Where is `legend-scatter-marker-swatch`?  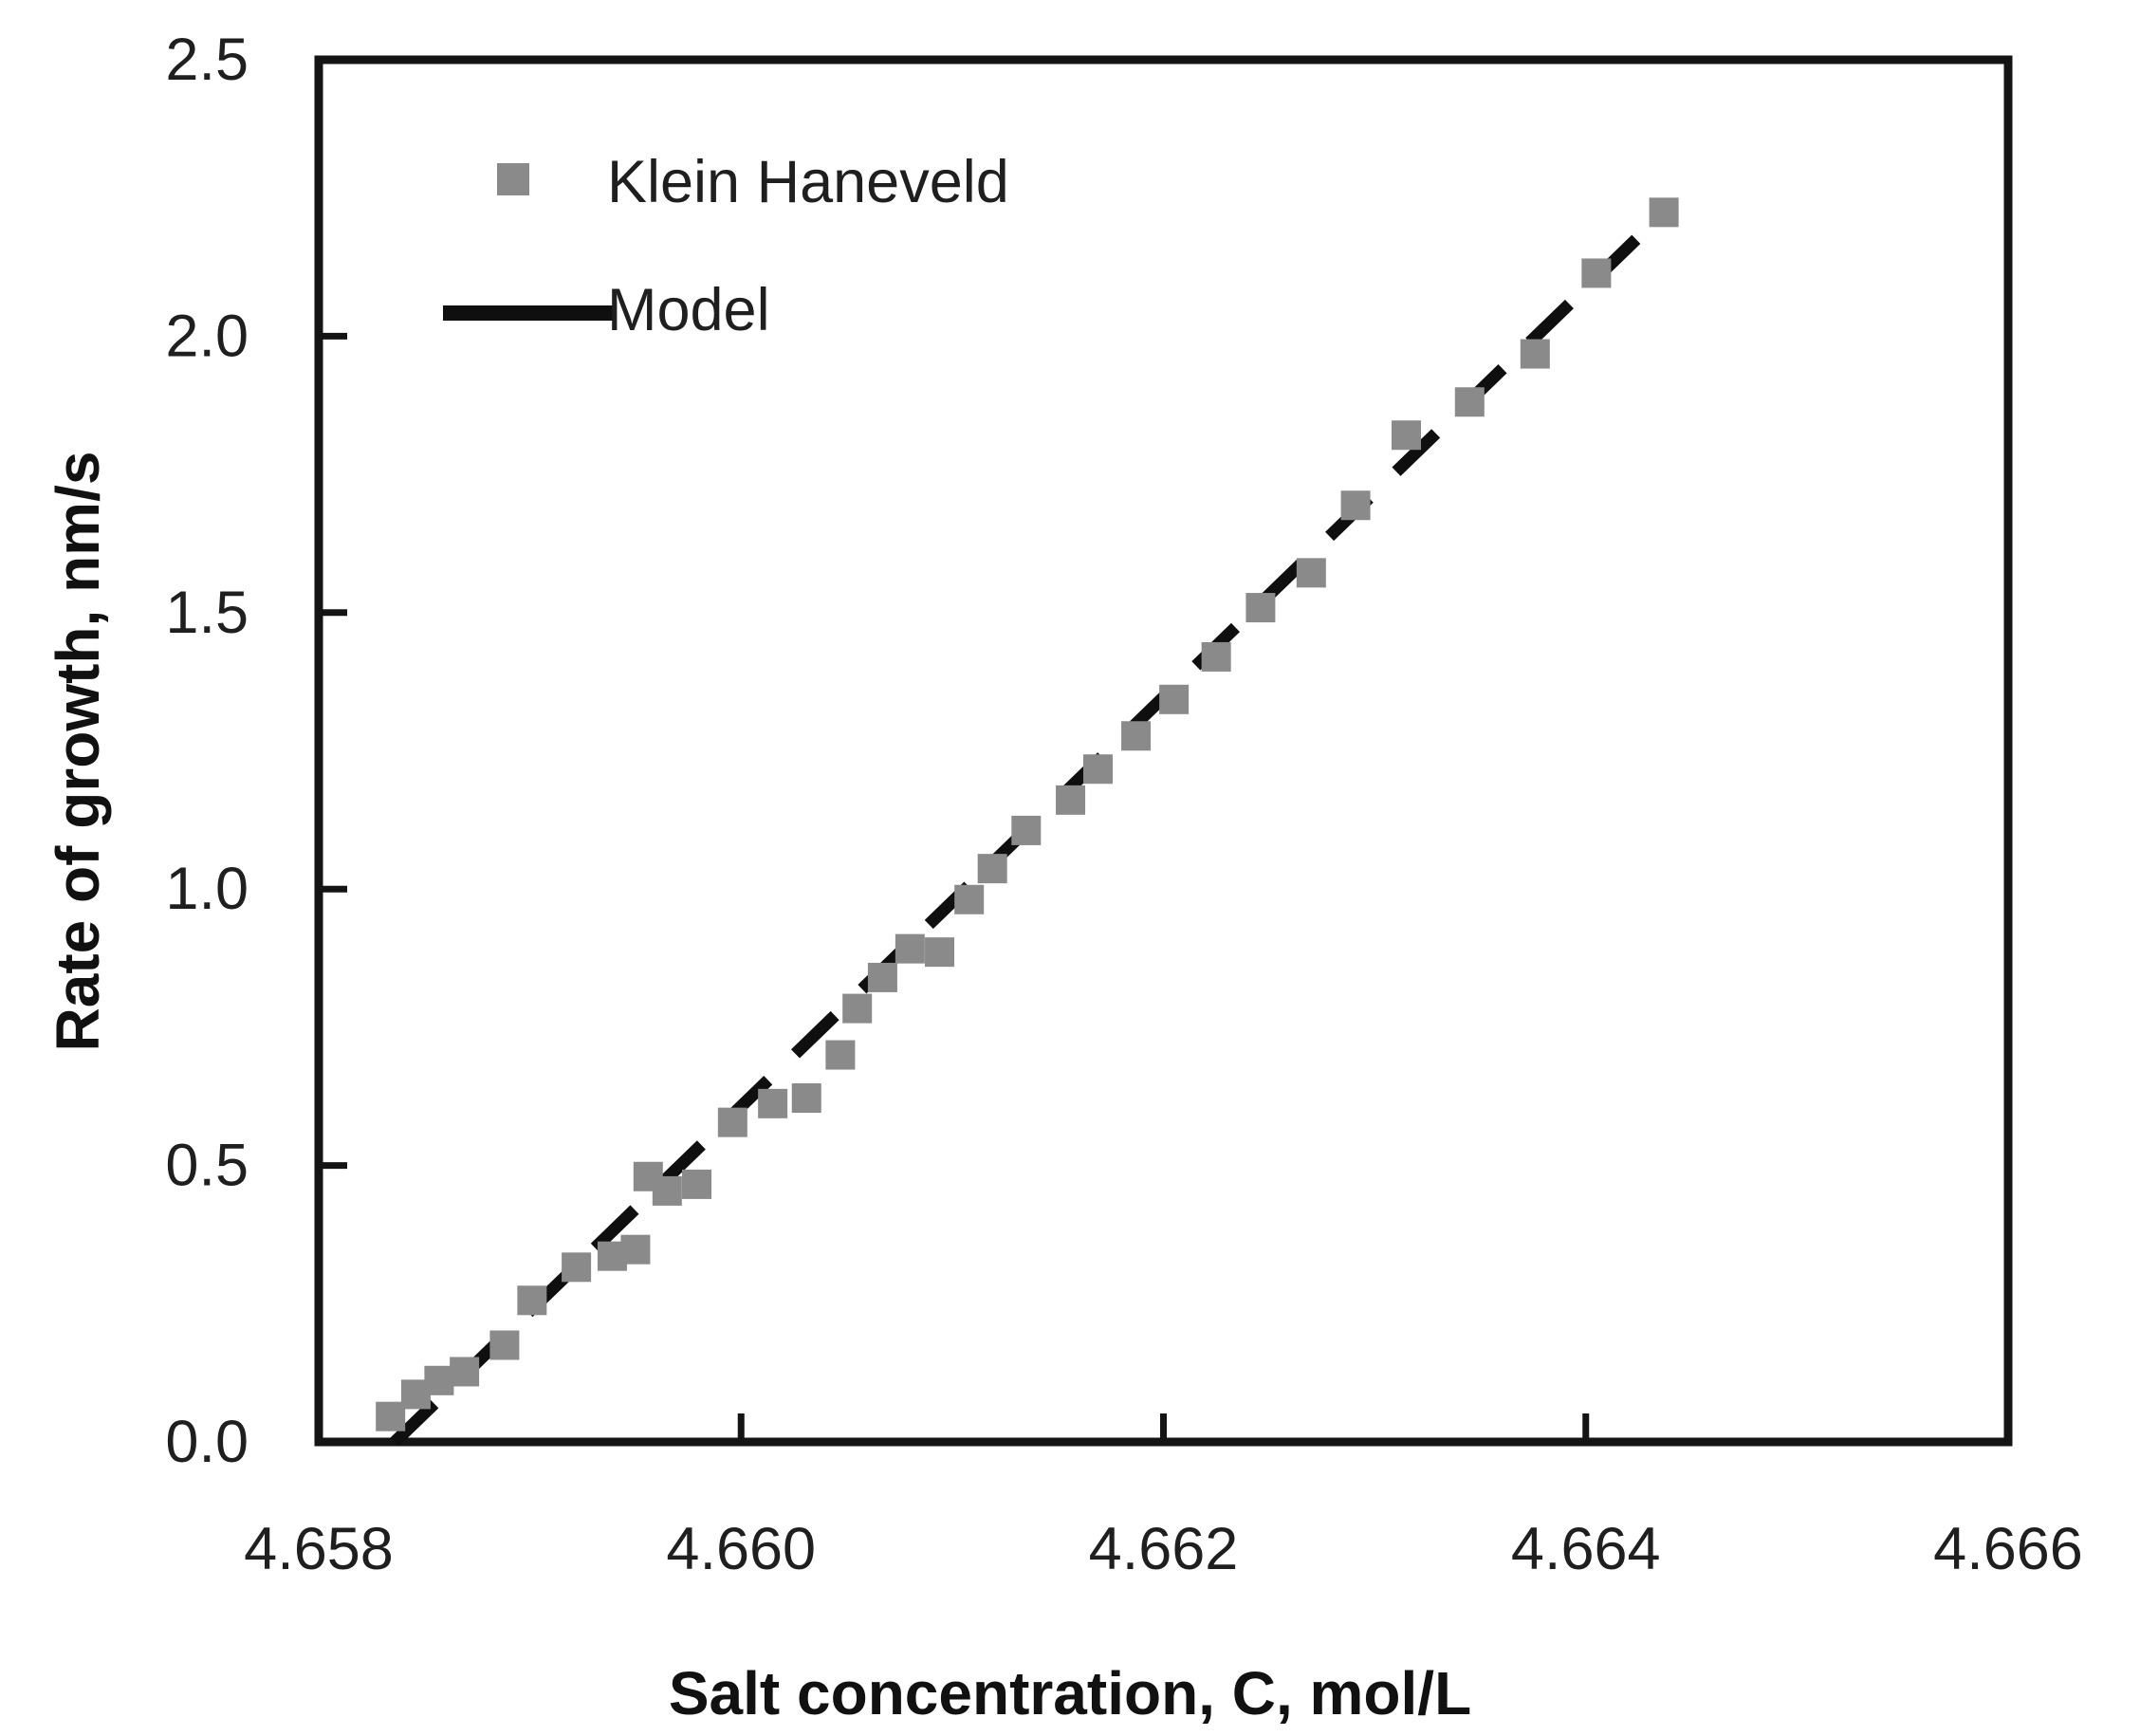
legend-scatter-marker-swatch is located at coordinates (513, 179).